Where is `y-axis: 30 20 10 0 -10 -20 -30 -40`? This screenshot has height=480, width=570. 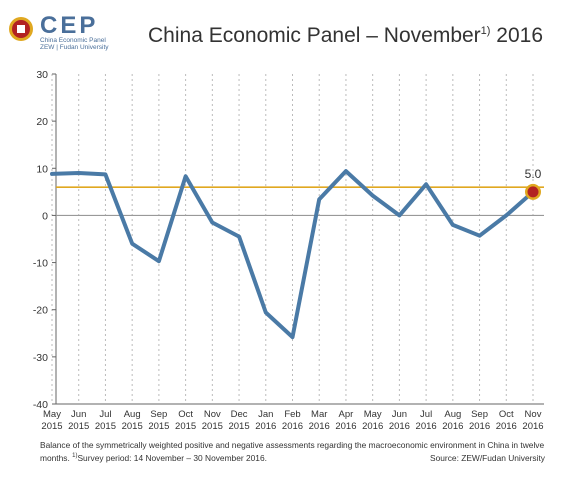 y-axis: 30 20 10 0 -10 -20 -30 -40 is located at coordinates (44, 240).